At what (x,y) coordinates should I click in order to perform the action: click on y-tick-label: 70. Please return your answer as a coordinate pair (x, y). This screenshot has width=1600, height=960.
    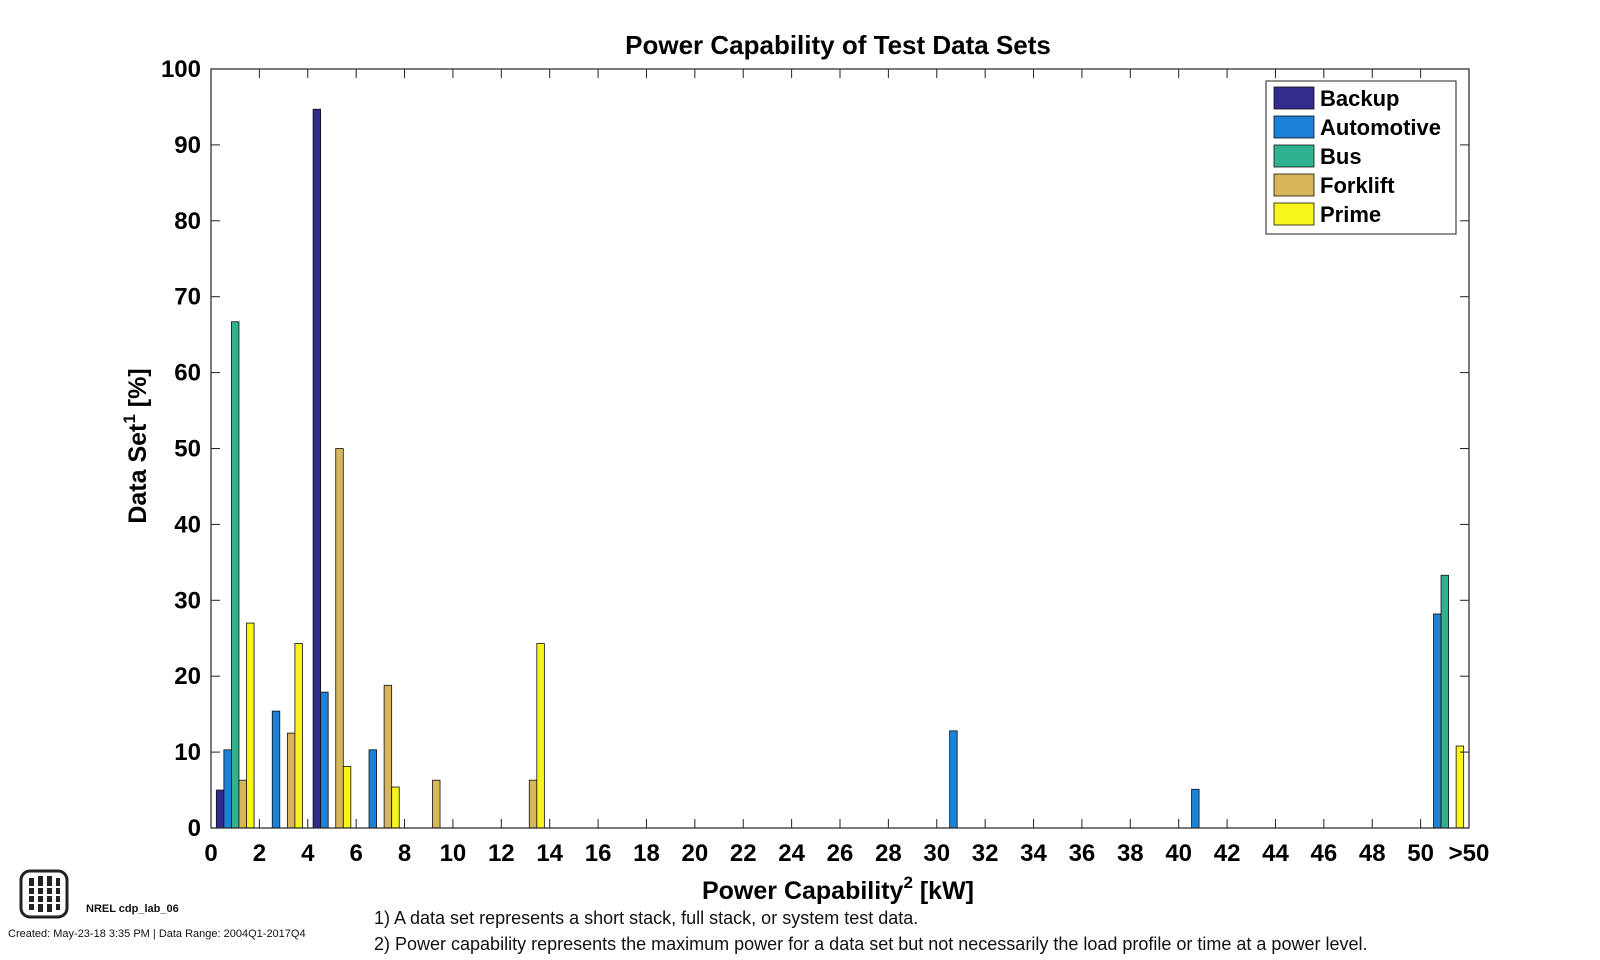
    Looking at the image, I should click on (187, 297).